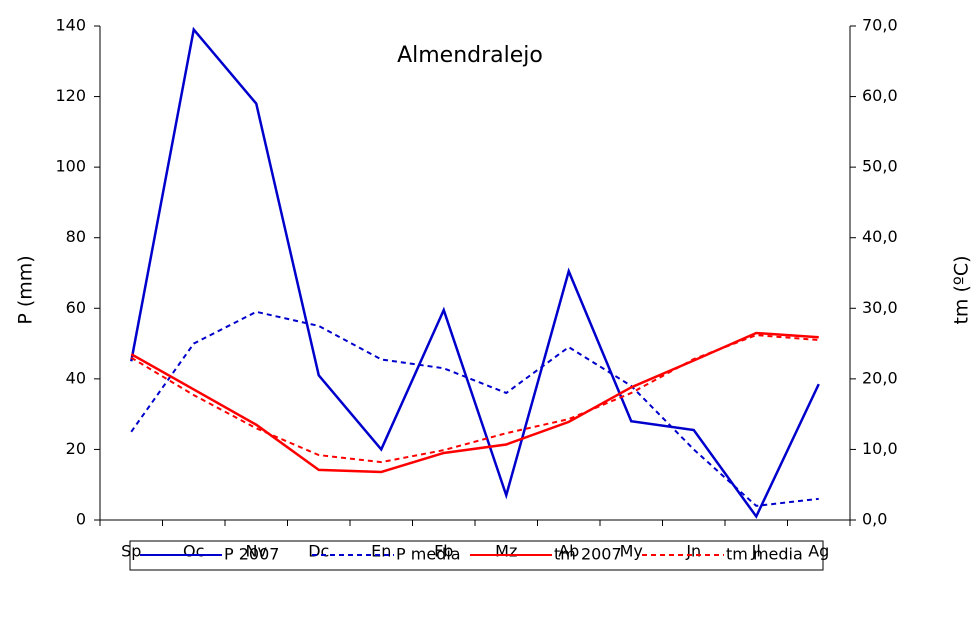 The width and height of the screenshot is (980, 628). What do you see at coordinates (76, 377) in the screenshot?
I see `y-tick-label: 40` at bounding box center [76, 377].